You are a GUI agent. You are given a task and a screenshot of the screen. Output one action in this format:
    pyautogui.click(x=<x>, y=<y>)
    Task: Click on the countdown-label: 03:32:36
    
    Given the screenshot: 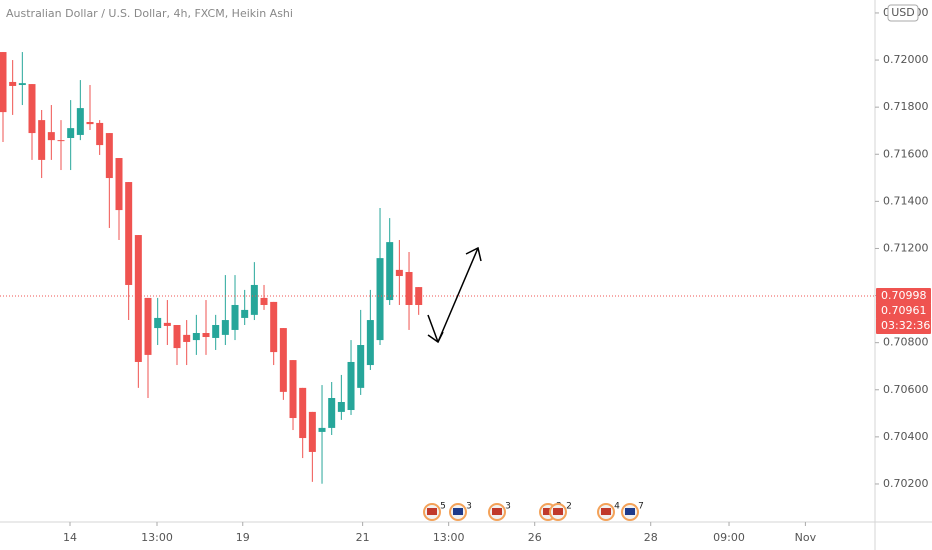 What is the action you would take?
    pyautogui.click(x=905, y=325)
    